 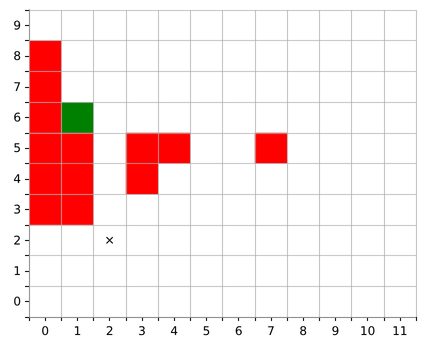 What do you see at coordinates (400, 331) in the screenshot?
I see `x-tick-label: 11` at bounding box center [400, 331].